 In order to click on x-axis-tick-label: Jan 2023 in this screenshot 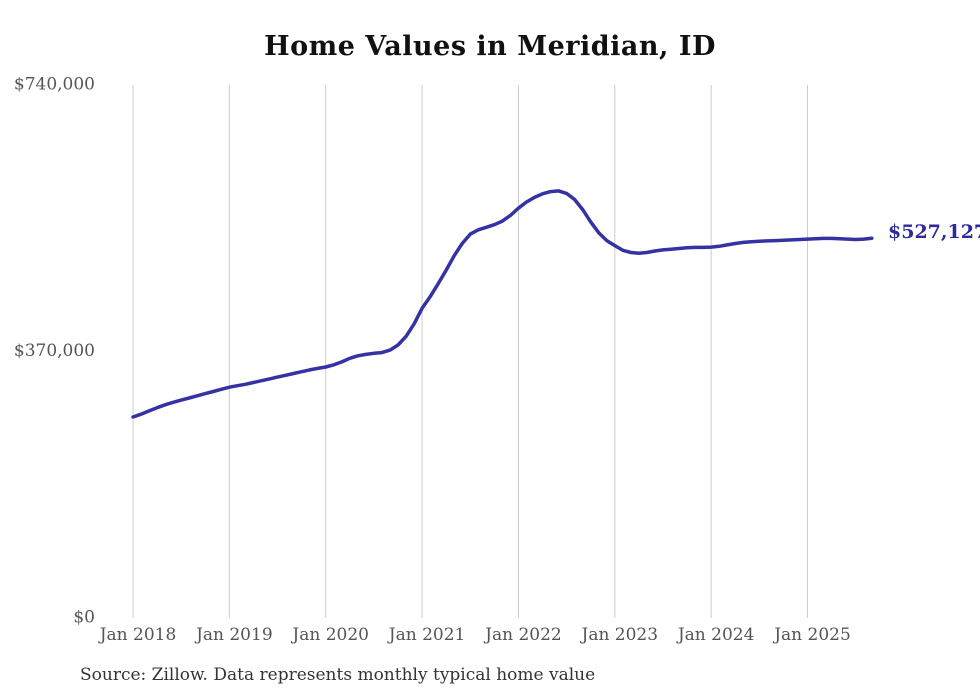, I will do `click(619, 635)`.